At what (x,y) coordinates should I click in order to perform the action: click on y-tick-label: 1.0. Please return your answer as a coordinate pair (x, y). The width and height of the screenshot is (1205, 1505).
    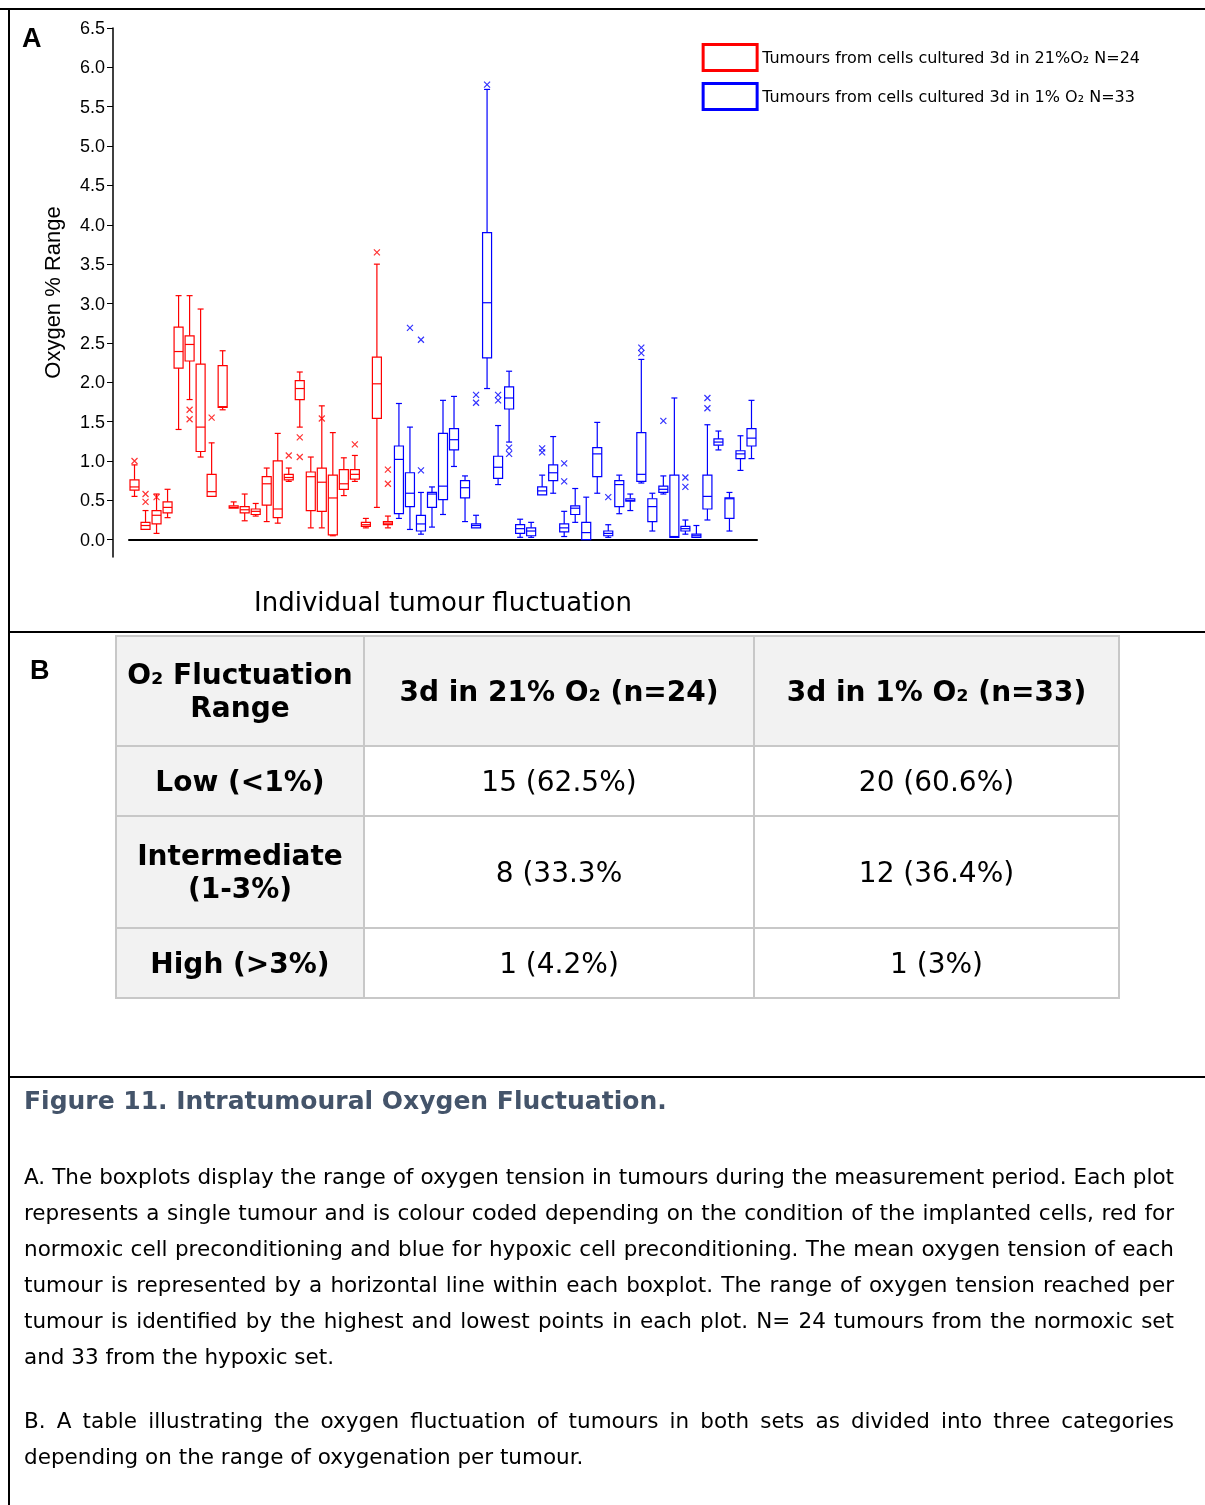
    Looking at the image, I should click on (92, 460).